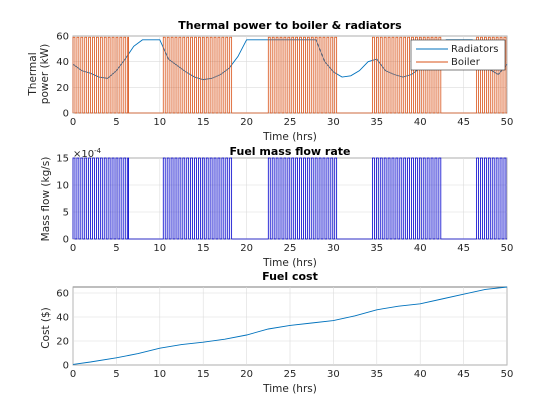 The height and width of the screenshot is (420, 560). I want to click on fuel-flow-ylabel: Mass flow (kg/s), so click(46, 199).